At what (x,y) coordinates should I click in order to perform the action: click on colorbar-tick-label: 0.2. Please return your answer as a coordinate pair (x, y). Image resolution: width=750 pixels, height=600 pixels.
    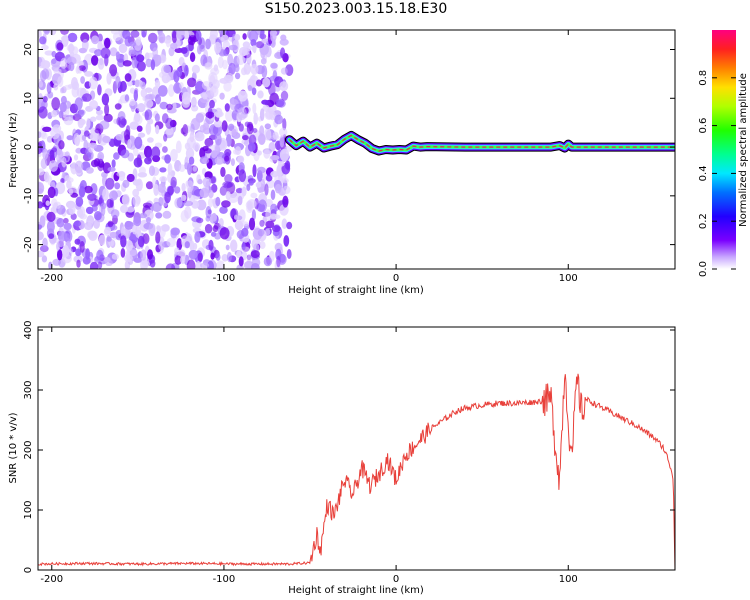
    Looking at the image, I should click on (703, 221).